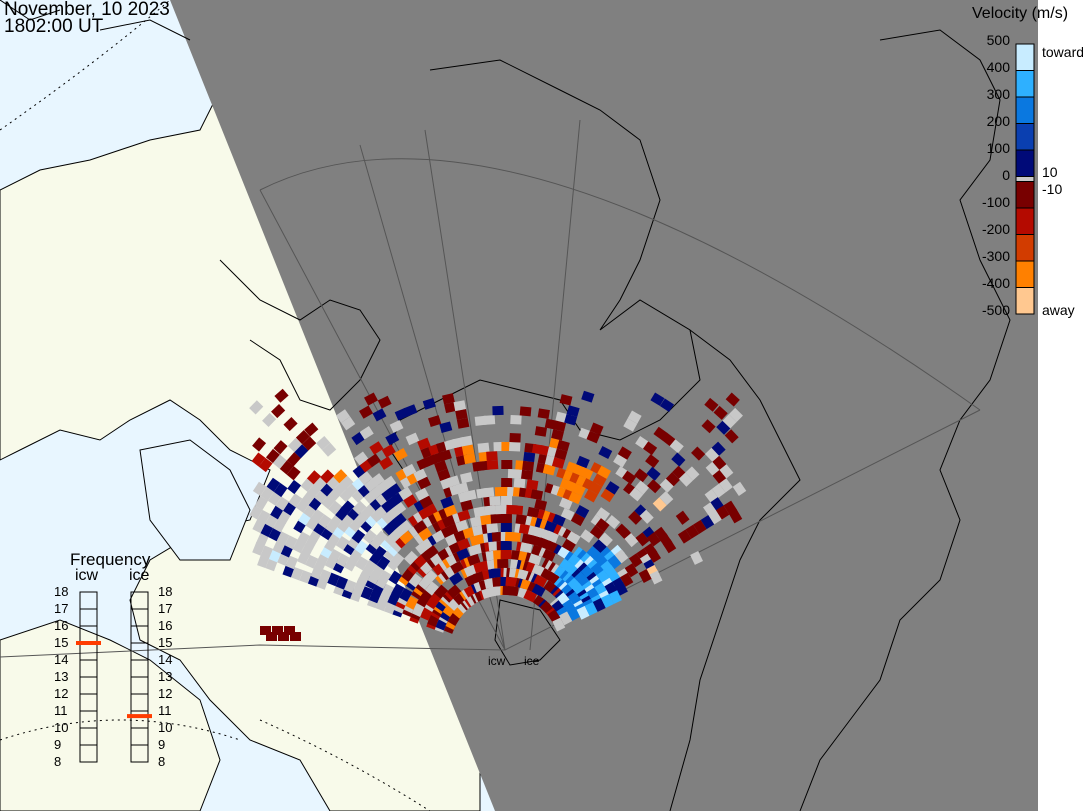 The image size is (1083, 811). I want to click on colorbar-tick: -300, so click(995, 256).